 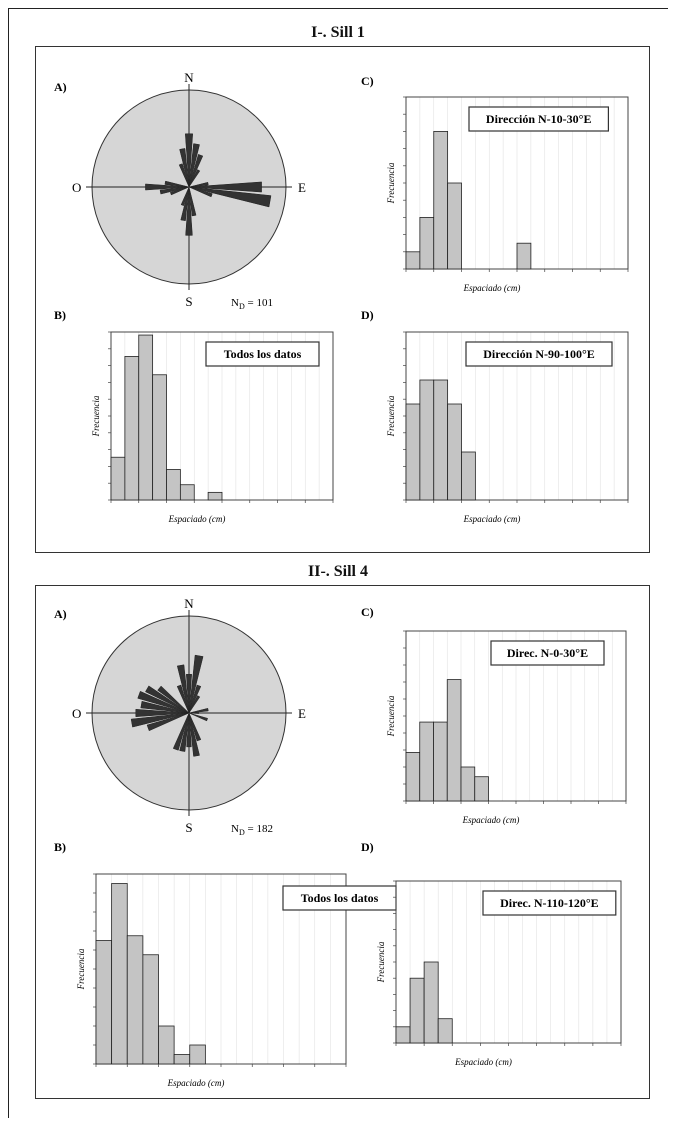 I want to click on histogram-legend-text: Dirección N-90-100°E, so click(x=539, y=354).